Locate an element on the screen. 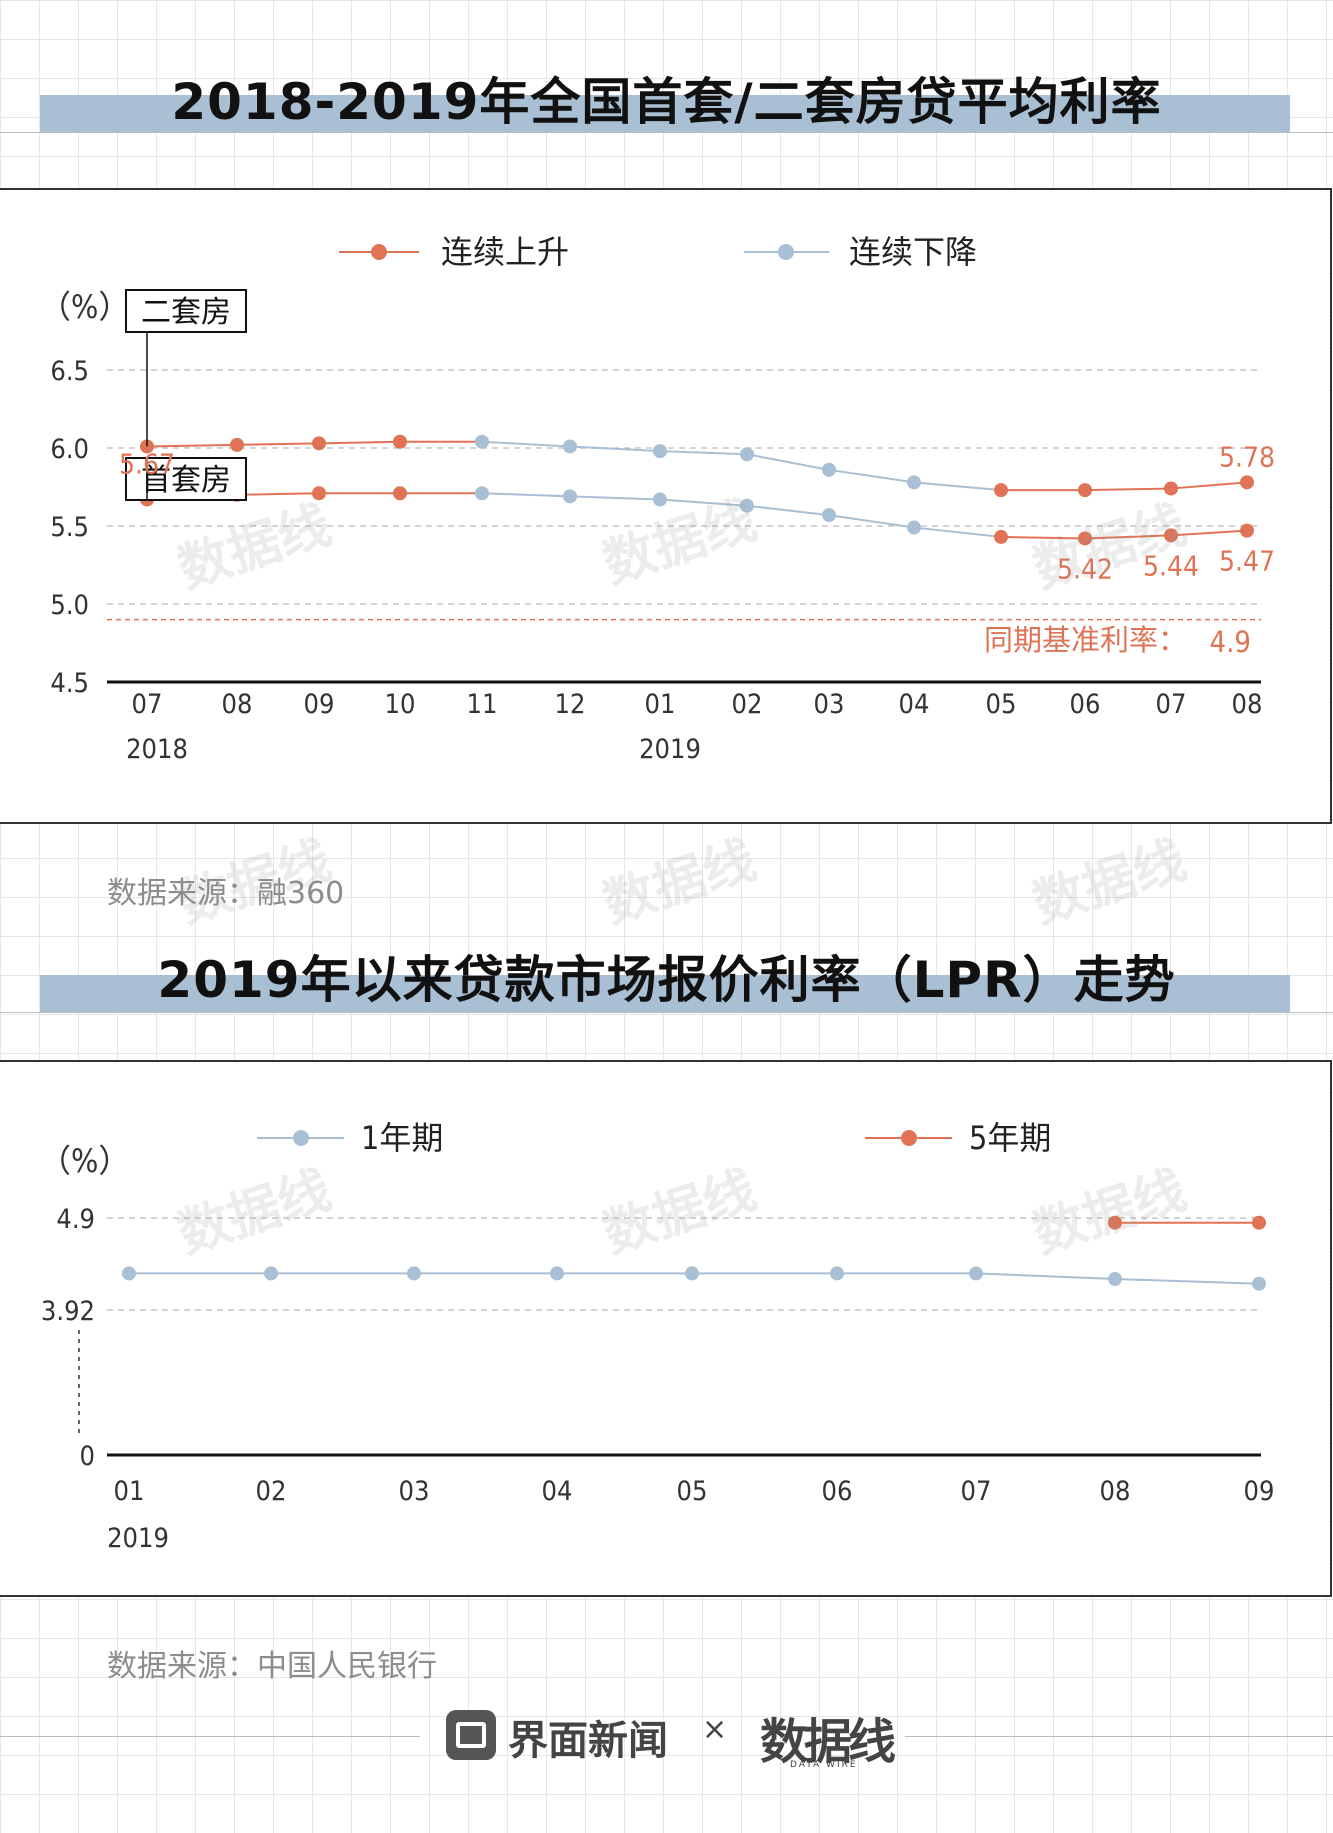  legend-label-rising: 连续上升 is located at coordinates (505, 252).